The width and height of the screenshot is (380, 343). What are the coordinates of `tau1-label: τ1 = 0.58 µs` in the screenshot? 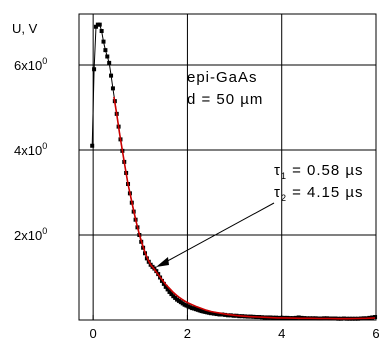 It's located at (319, 171).